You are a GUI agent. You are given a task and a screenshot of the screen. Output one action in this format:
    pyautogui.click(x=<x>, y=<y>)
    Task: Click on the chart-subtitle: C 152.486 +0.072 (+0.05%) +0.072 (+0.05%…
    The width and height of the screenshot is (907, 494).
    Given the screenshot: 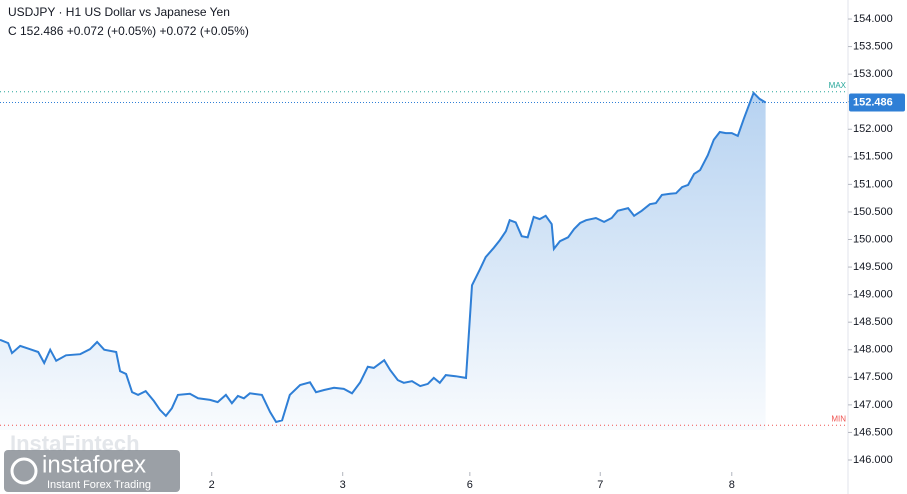 What is the action you would take?
    pyautogui.click(x=128, y=31)
    